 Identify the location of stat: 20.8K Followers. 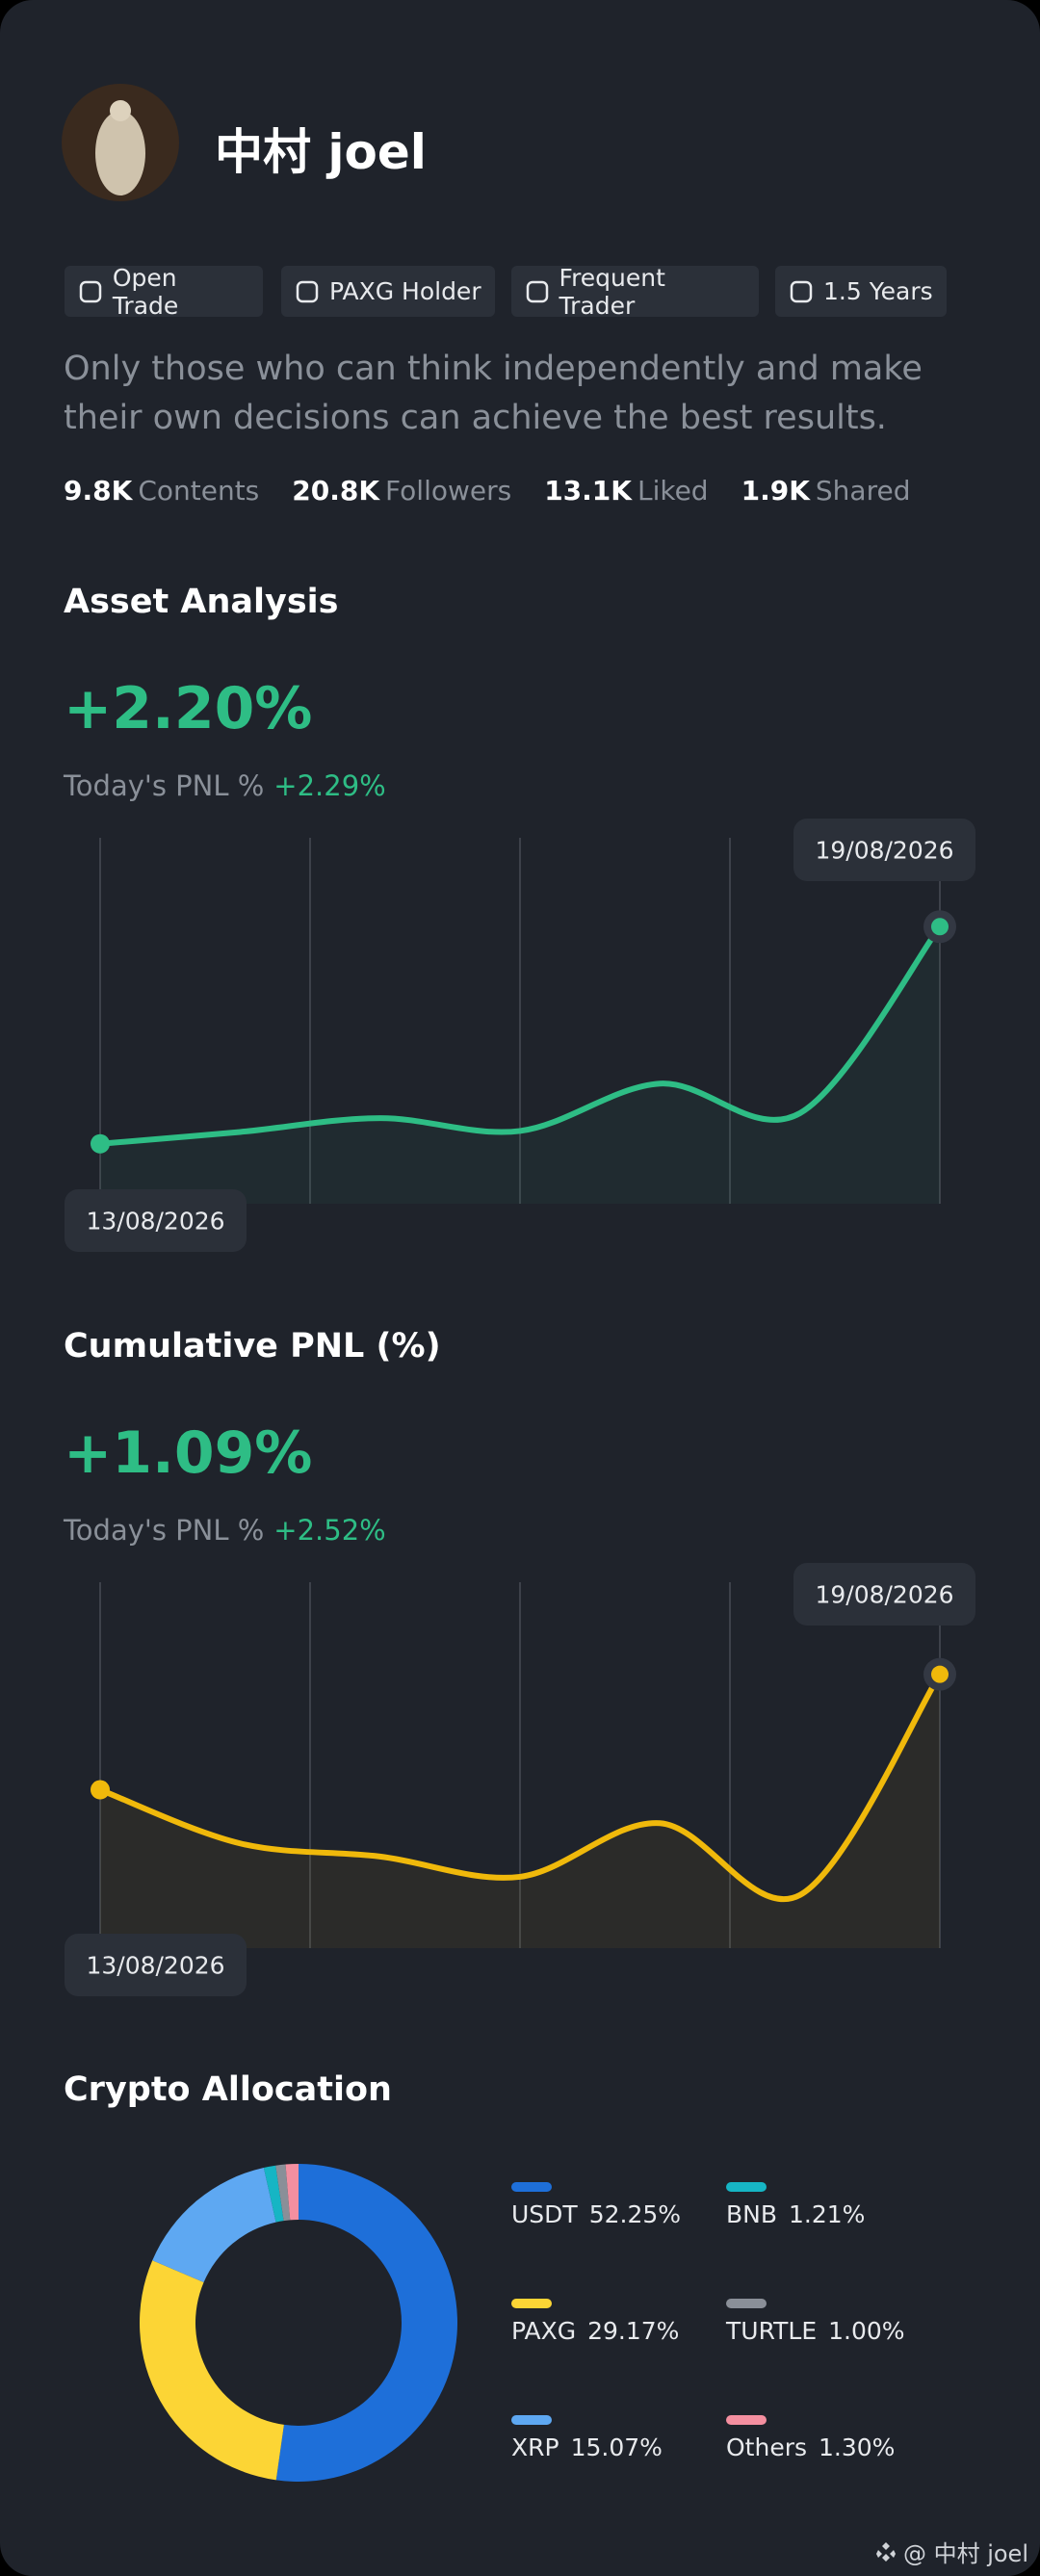
(401, 491).